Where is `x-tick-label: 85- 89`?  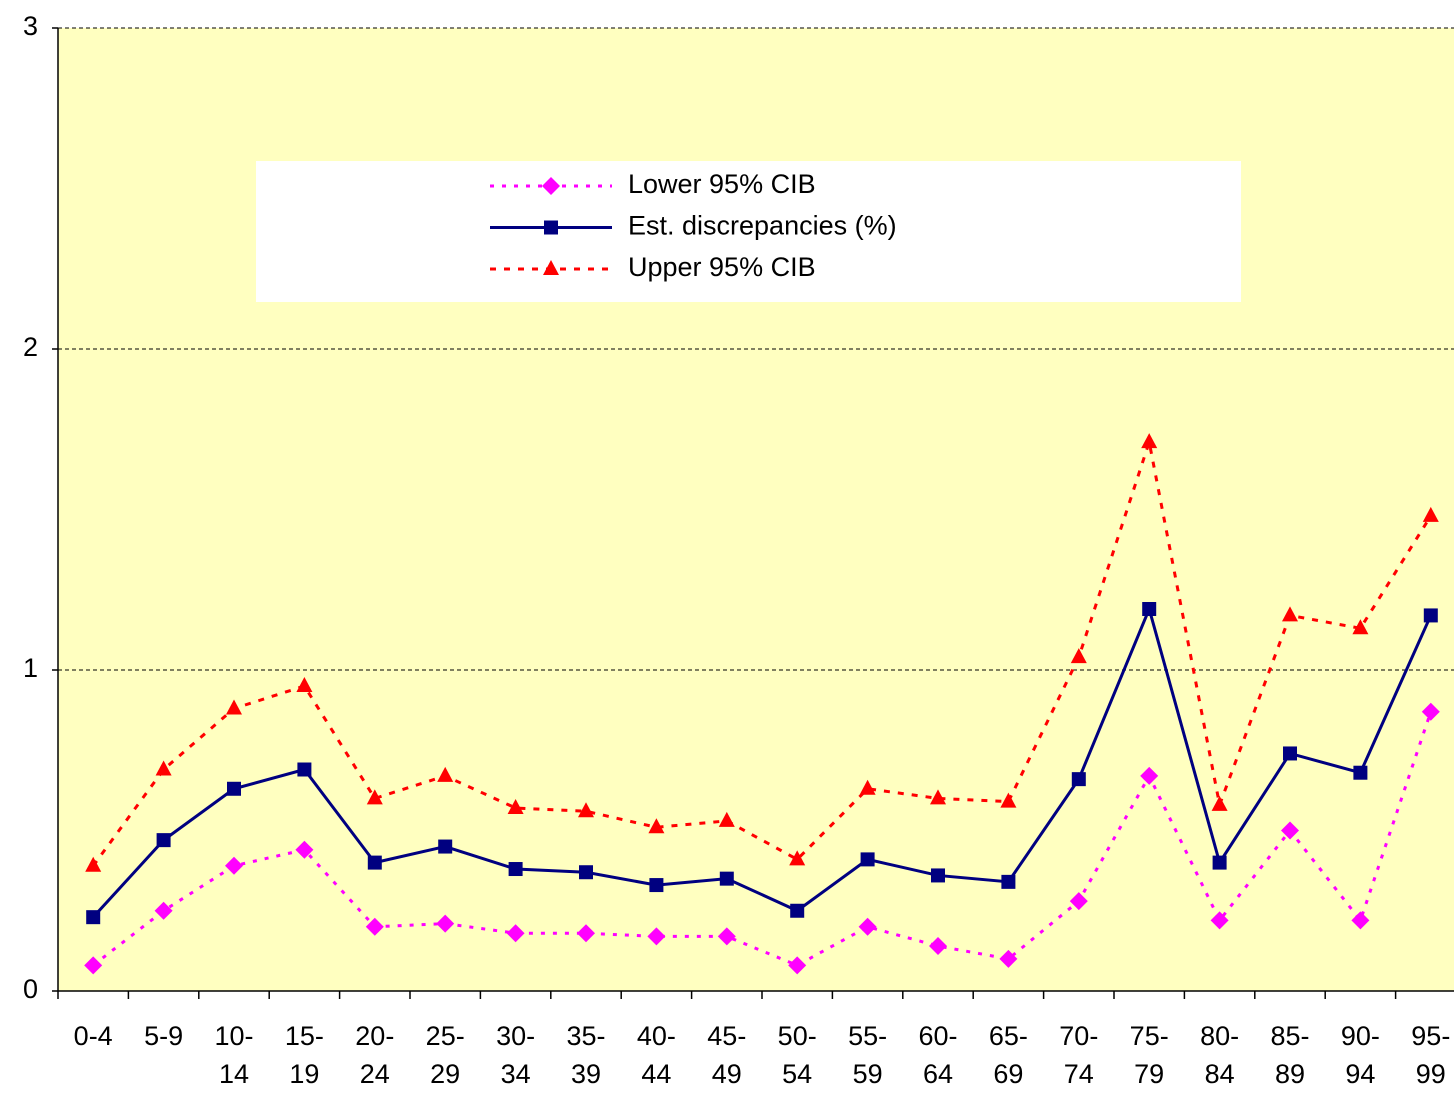 x-tick-label: 85- 89 is located at coordinates (1290, 1055).